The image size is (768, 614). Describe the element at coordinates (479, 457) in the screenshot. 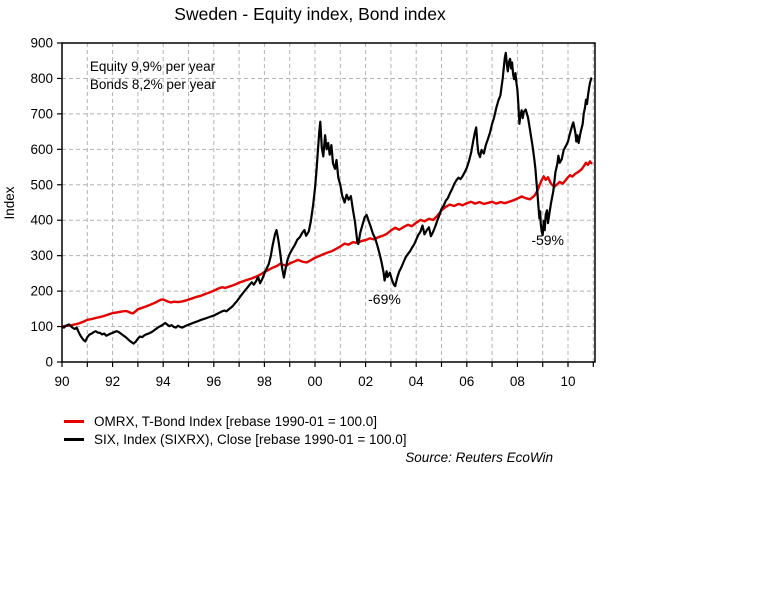

I see `source-credit: Source: Reuters EcoWin` at that location.